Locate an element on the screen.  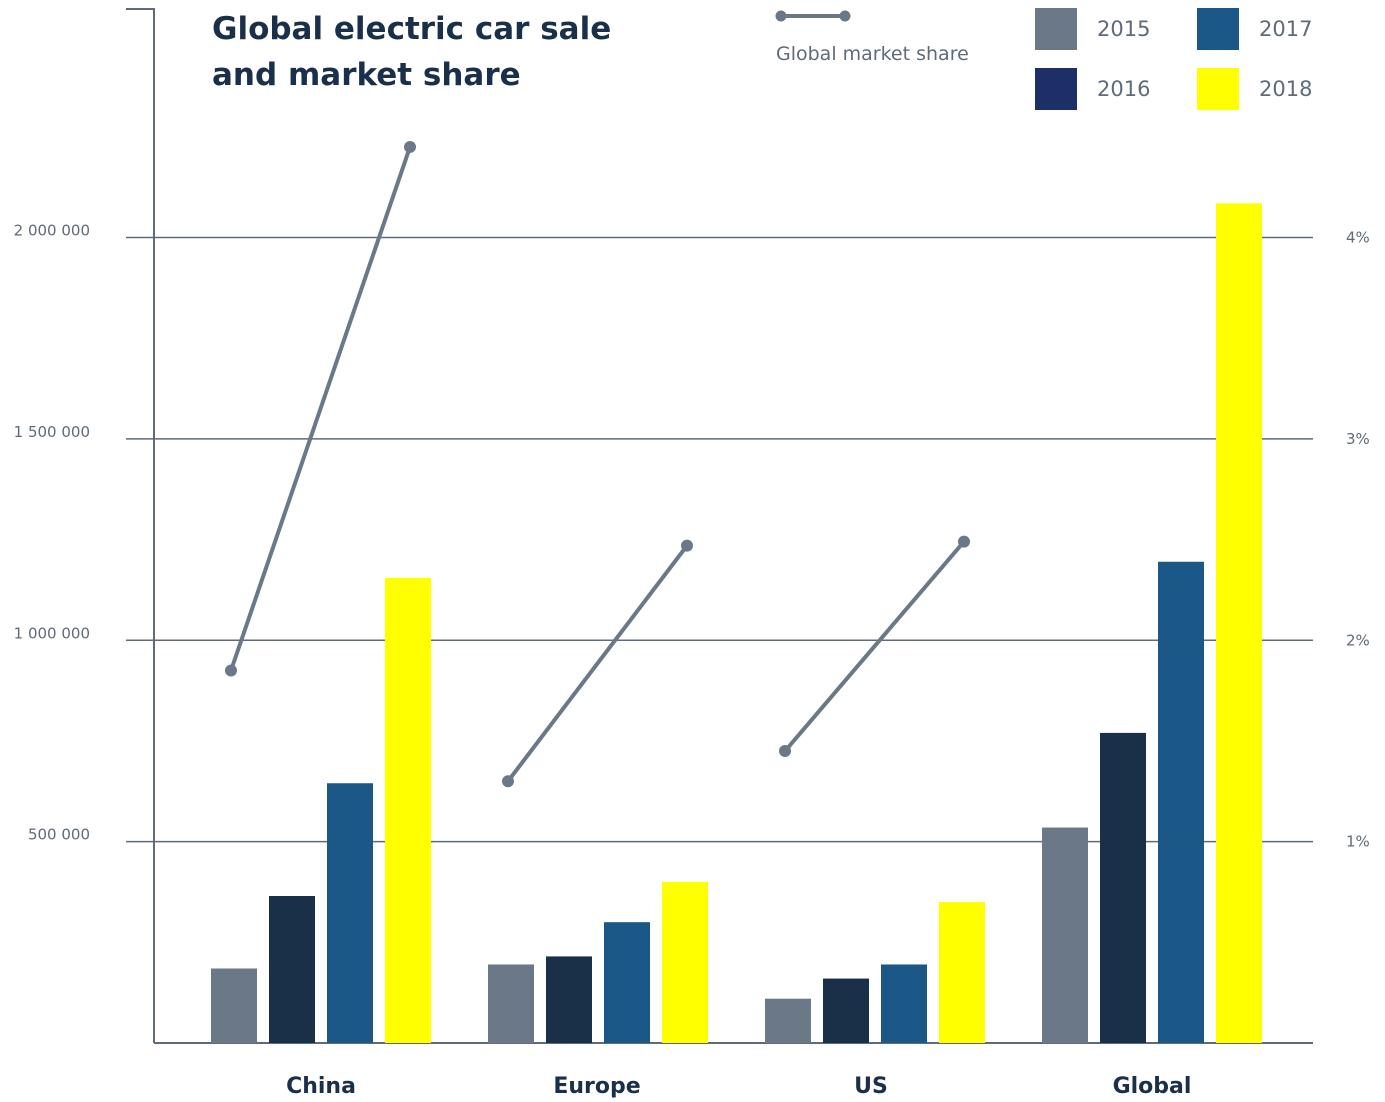
legend-label-2018: 2018 is located at coordinates (1286, 89).